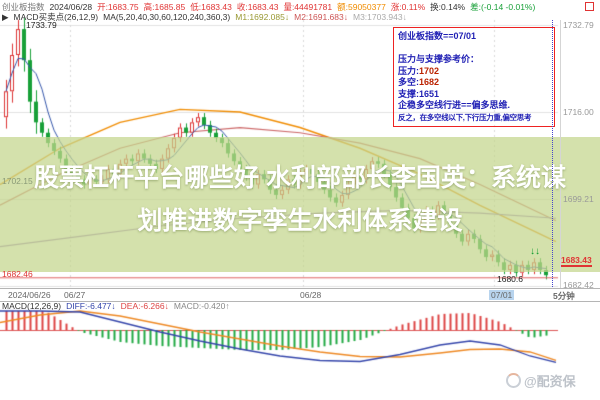 The image size is (600, 400). What do you see at coordinates (510, 279) in the screenshot?
I see `signal-price-label: 1680.6` at bounding box center [510, 279].